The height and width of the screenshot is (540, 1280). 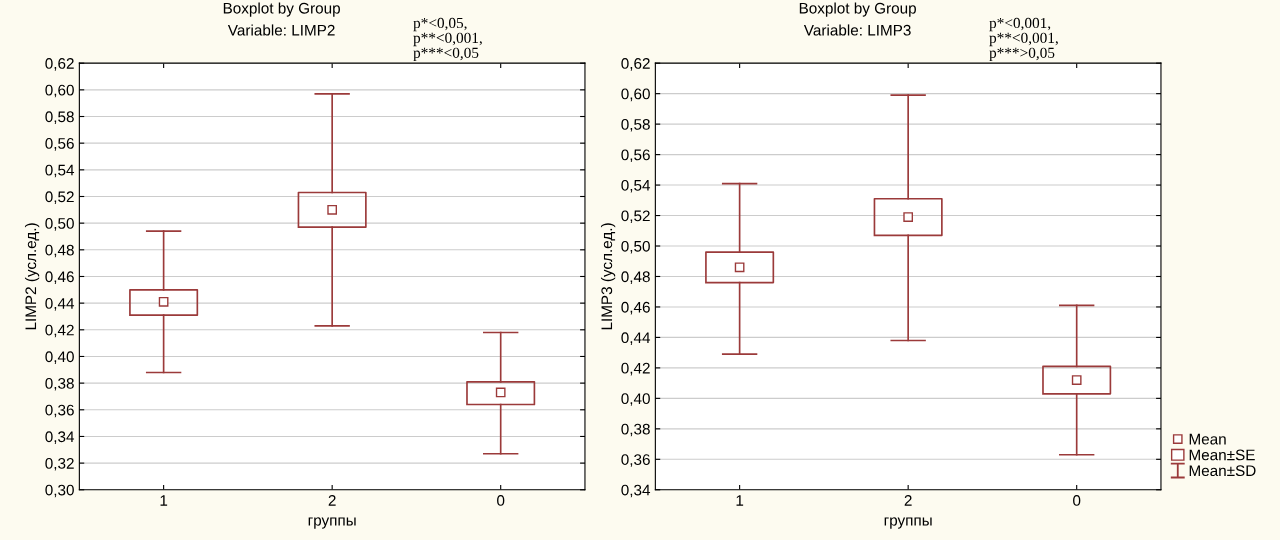 I want to click on y-axis-title: LIMP3 (усл.ед.), so click(x=608, y=276).